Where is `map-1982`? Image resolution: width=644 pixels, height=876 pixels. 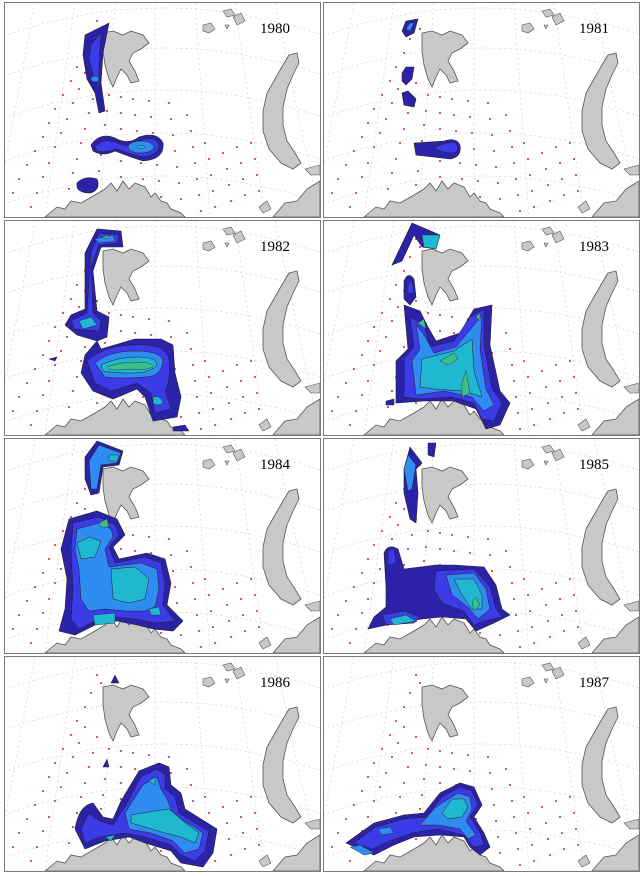 map-1982 is located at coordinates (162, 328).